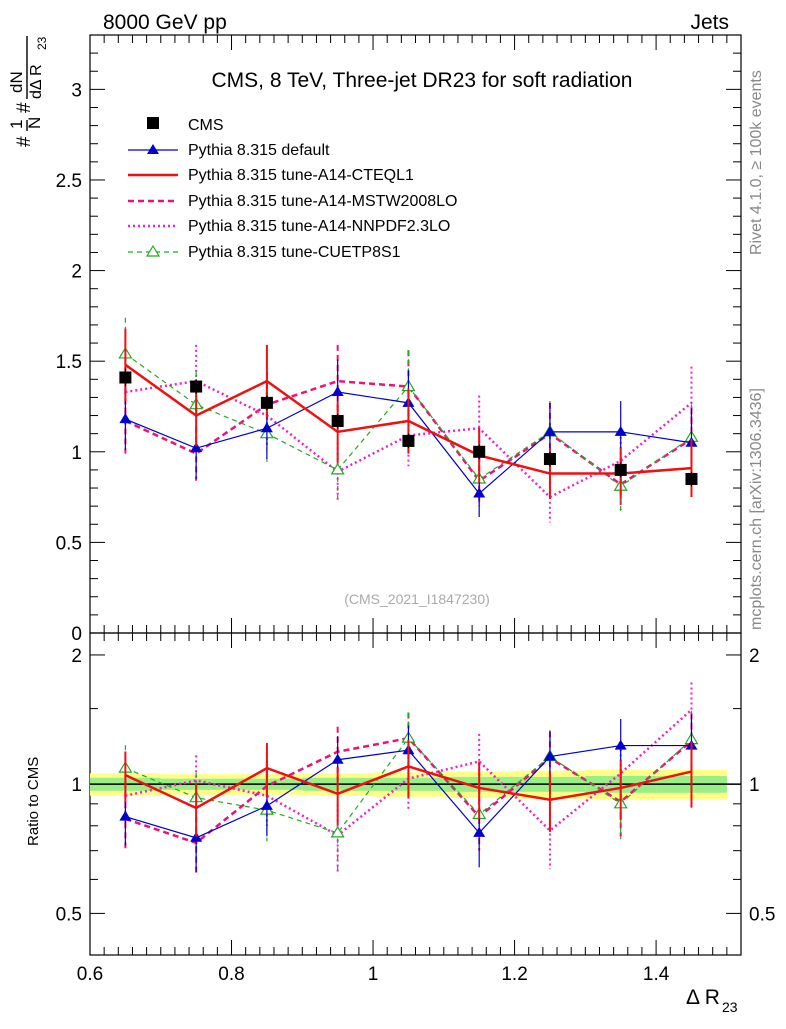 This screenshot has width=786, height=1029. Describe the element at coordinates (408, 420) in the screenshot. I see `main-series` at that location.